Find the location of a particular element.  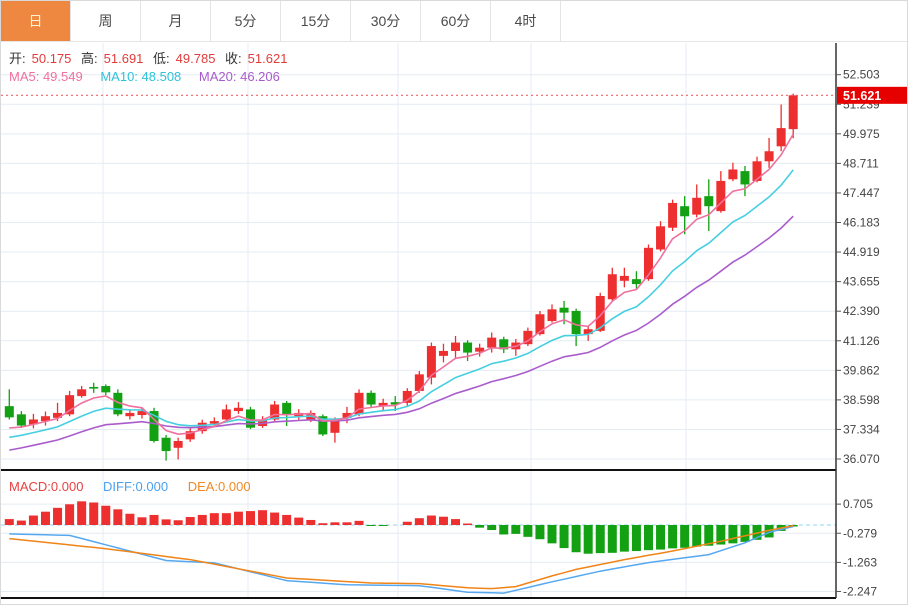

price-tick-label: 47.447 is located at coordinates (861, 193).